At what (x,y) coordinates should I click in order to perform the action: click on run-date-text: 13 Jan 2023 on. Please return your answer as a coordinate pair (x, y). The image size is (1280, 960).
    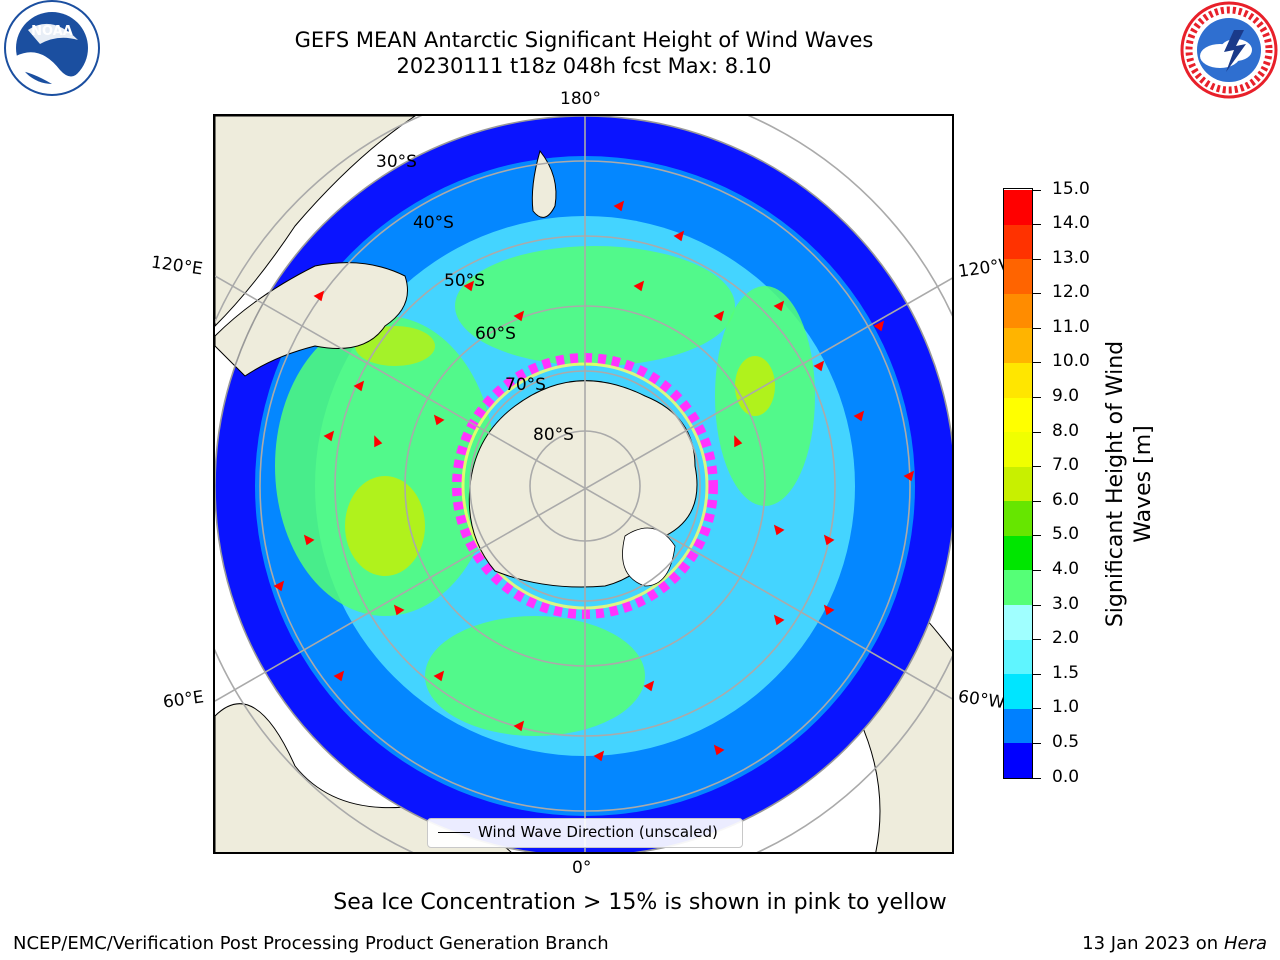
    Looking at the image, I should click on (1150, 943).